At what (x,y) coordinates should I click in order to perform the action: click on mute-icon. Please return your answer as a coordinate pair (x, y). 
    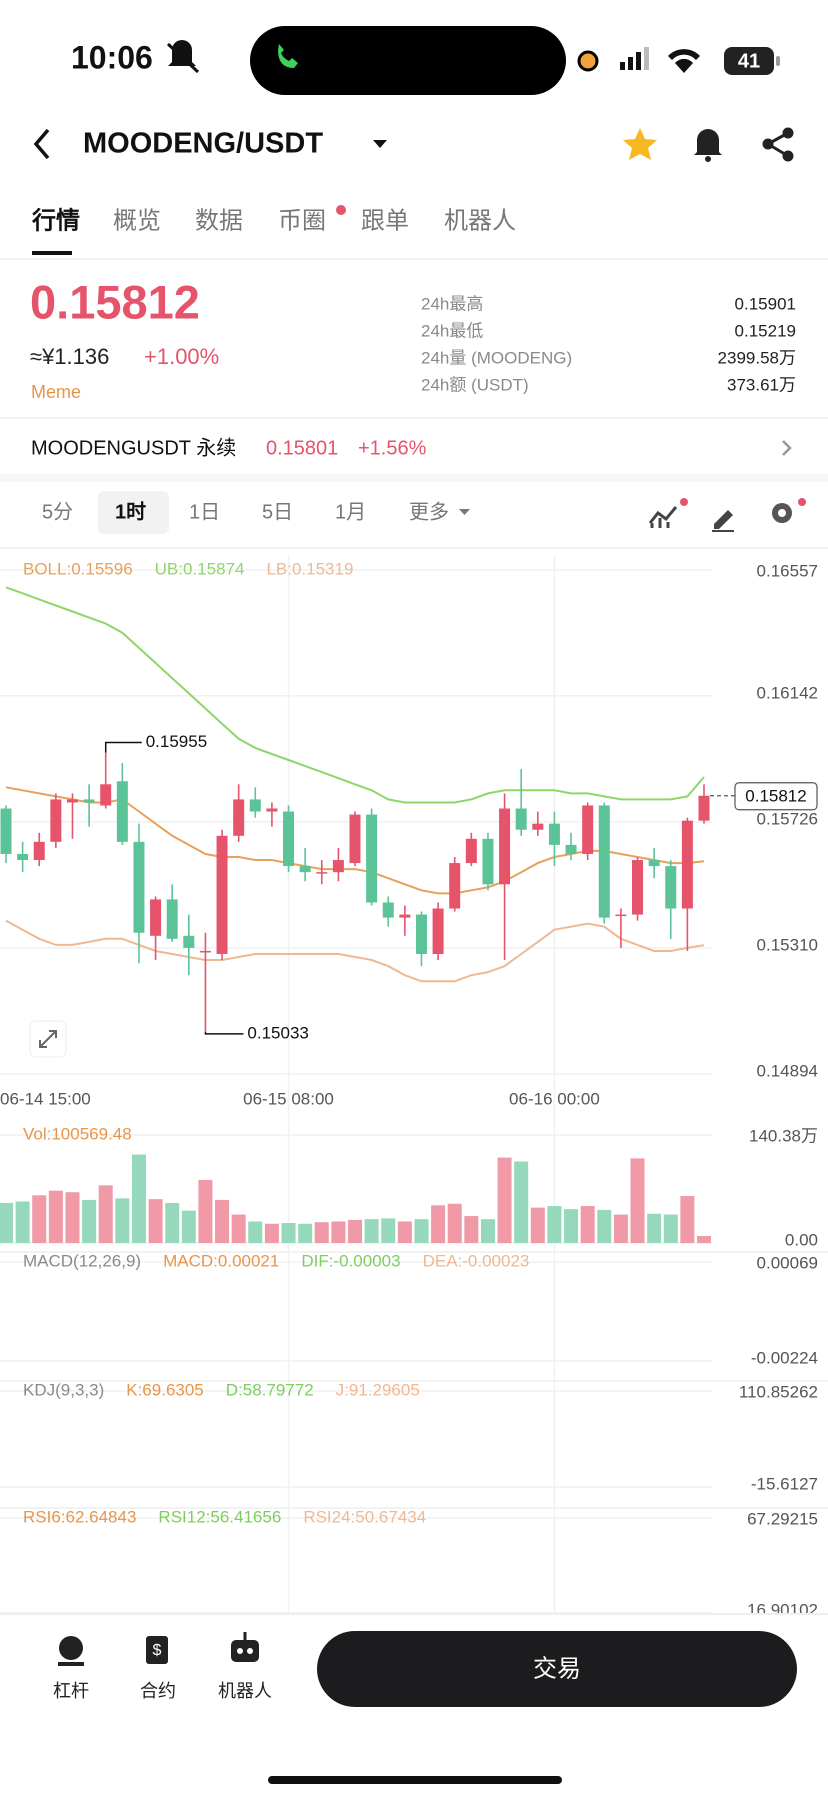
    Looking at the image, I should click on (183, 57).